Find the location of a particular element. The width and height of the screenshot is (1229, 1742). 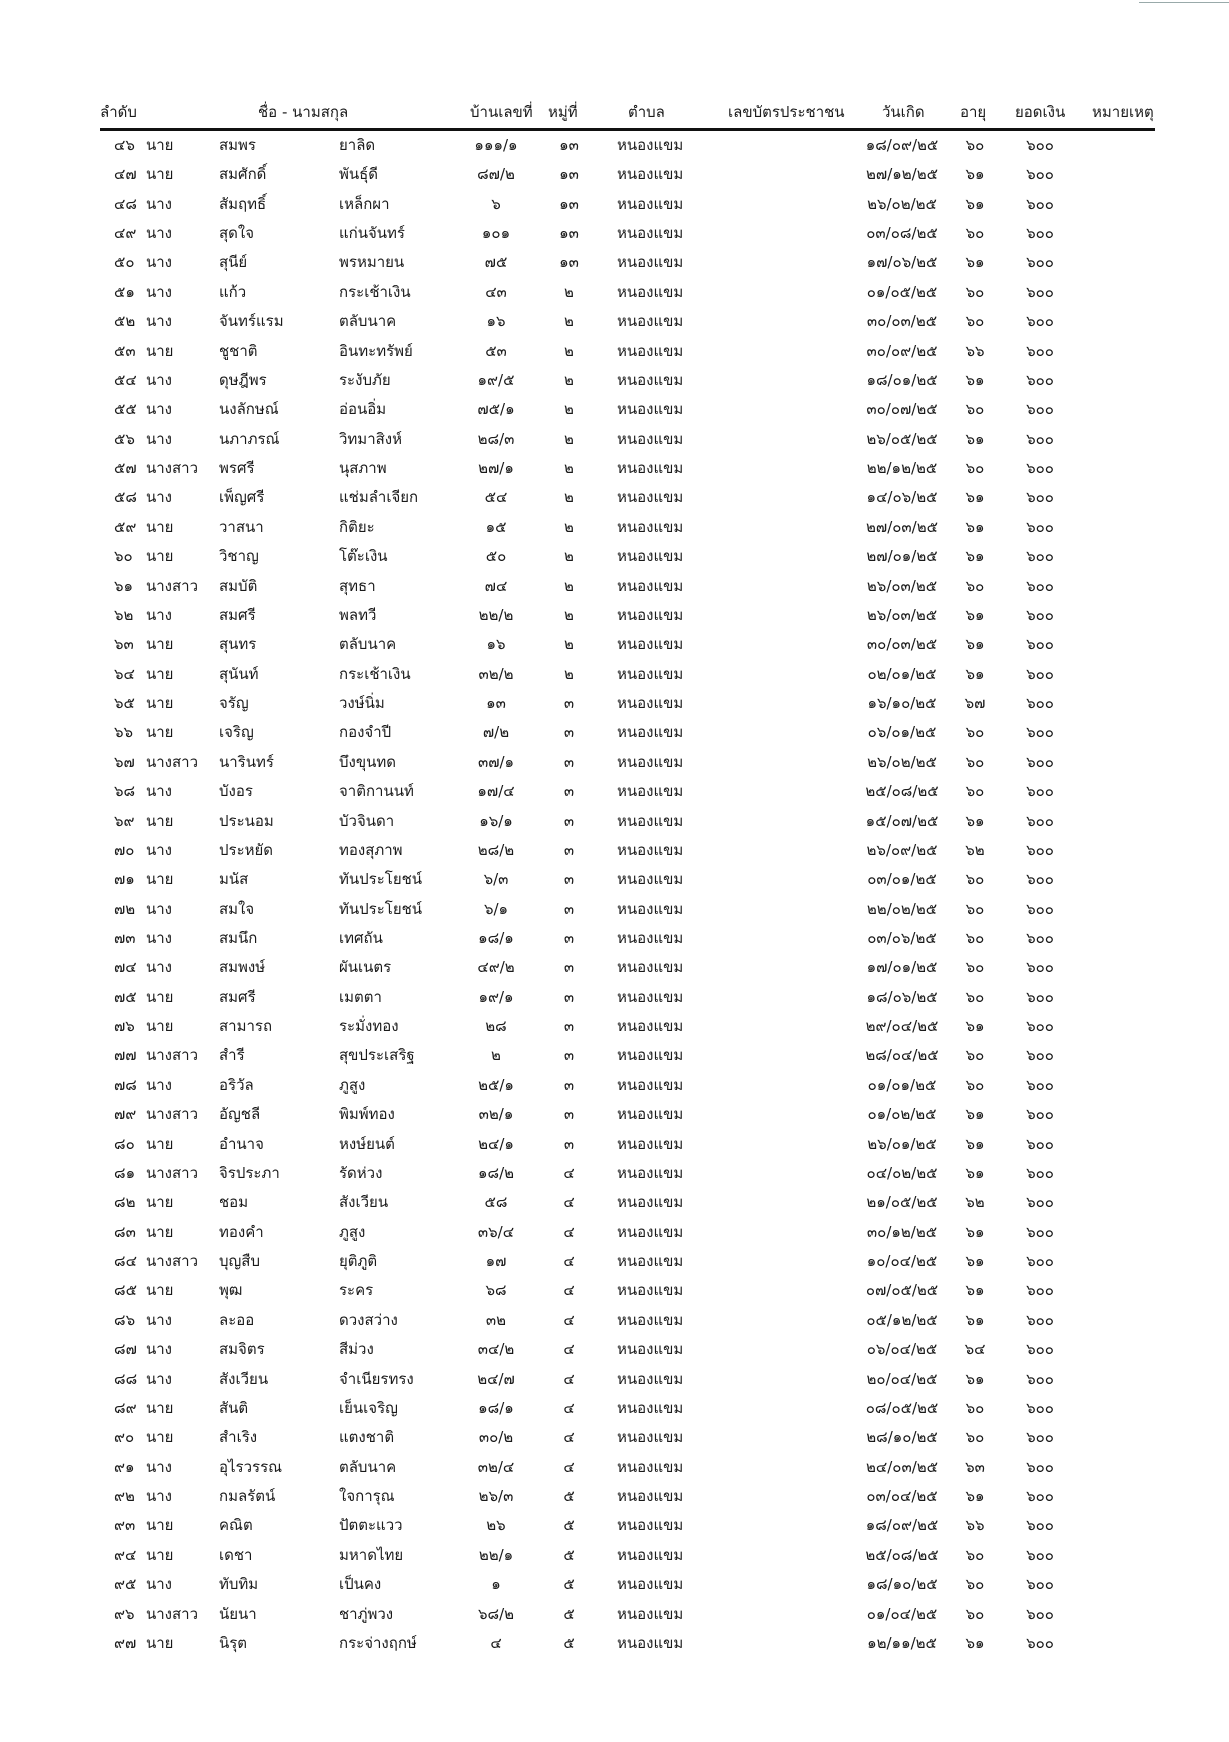

last-name: กระจ่างฤกษ์ is located at coordinates (378, 1642).